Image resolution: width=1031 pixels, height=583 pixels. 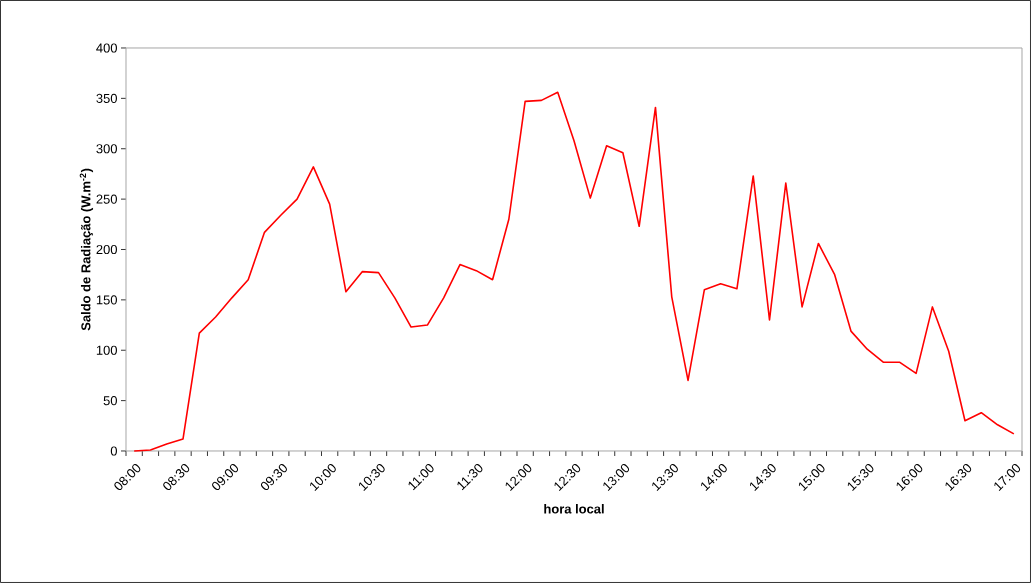 I want to click on y-tick-label: 250, so click(x=106, y=199).